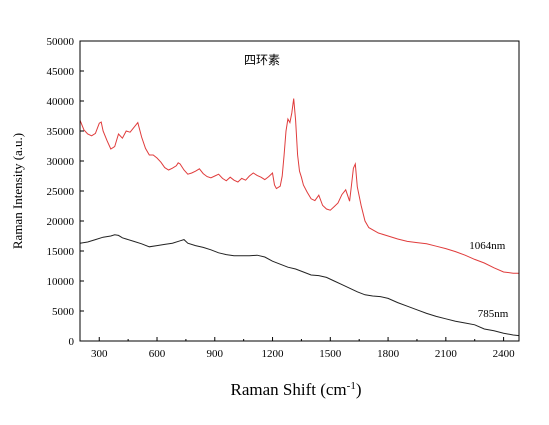  What do you see at coordinates (493, 314) in the screenshot?
I see `series-annotation-785nm: 785nm` at bounding box center [493, 314].